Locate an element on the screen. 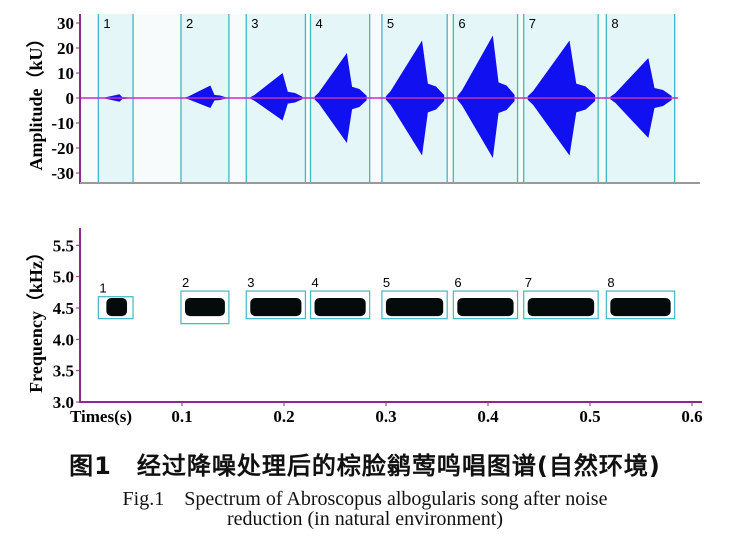 This screenshot has height=558, width=730. segment-label: 3 is located at coordinates (254, 23).